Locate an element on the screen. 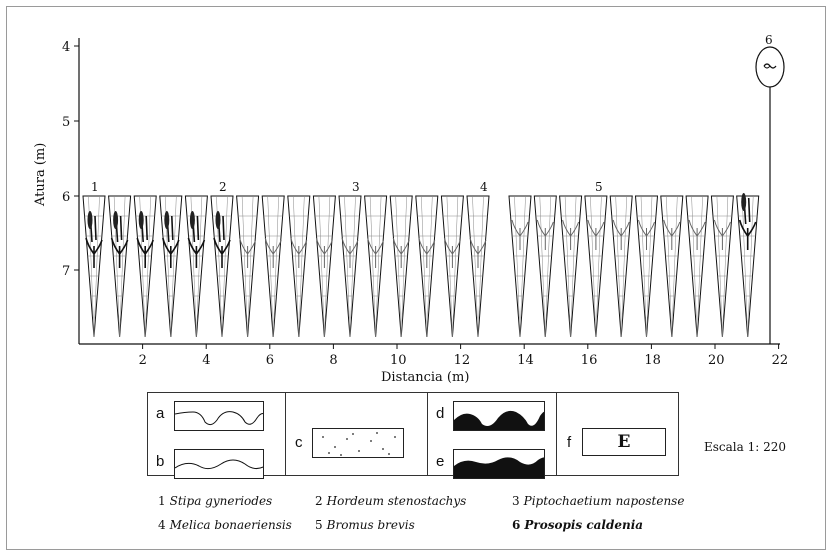 The width and height of the screenshot is (832, 556). species-item-6: 6 Prosopis caldenia is located at coordinates (578, 525).